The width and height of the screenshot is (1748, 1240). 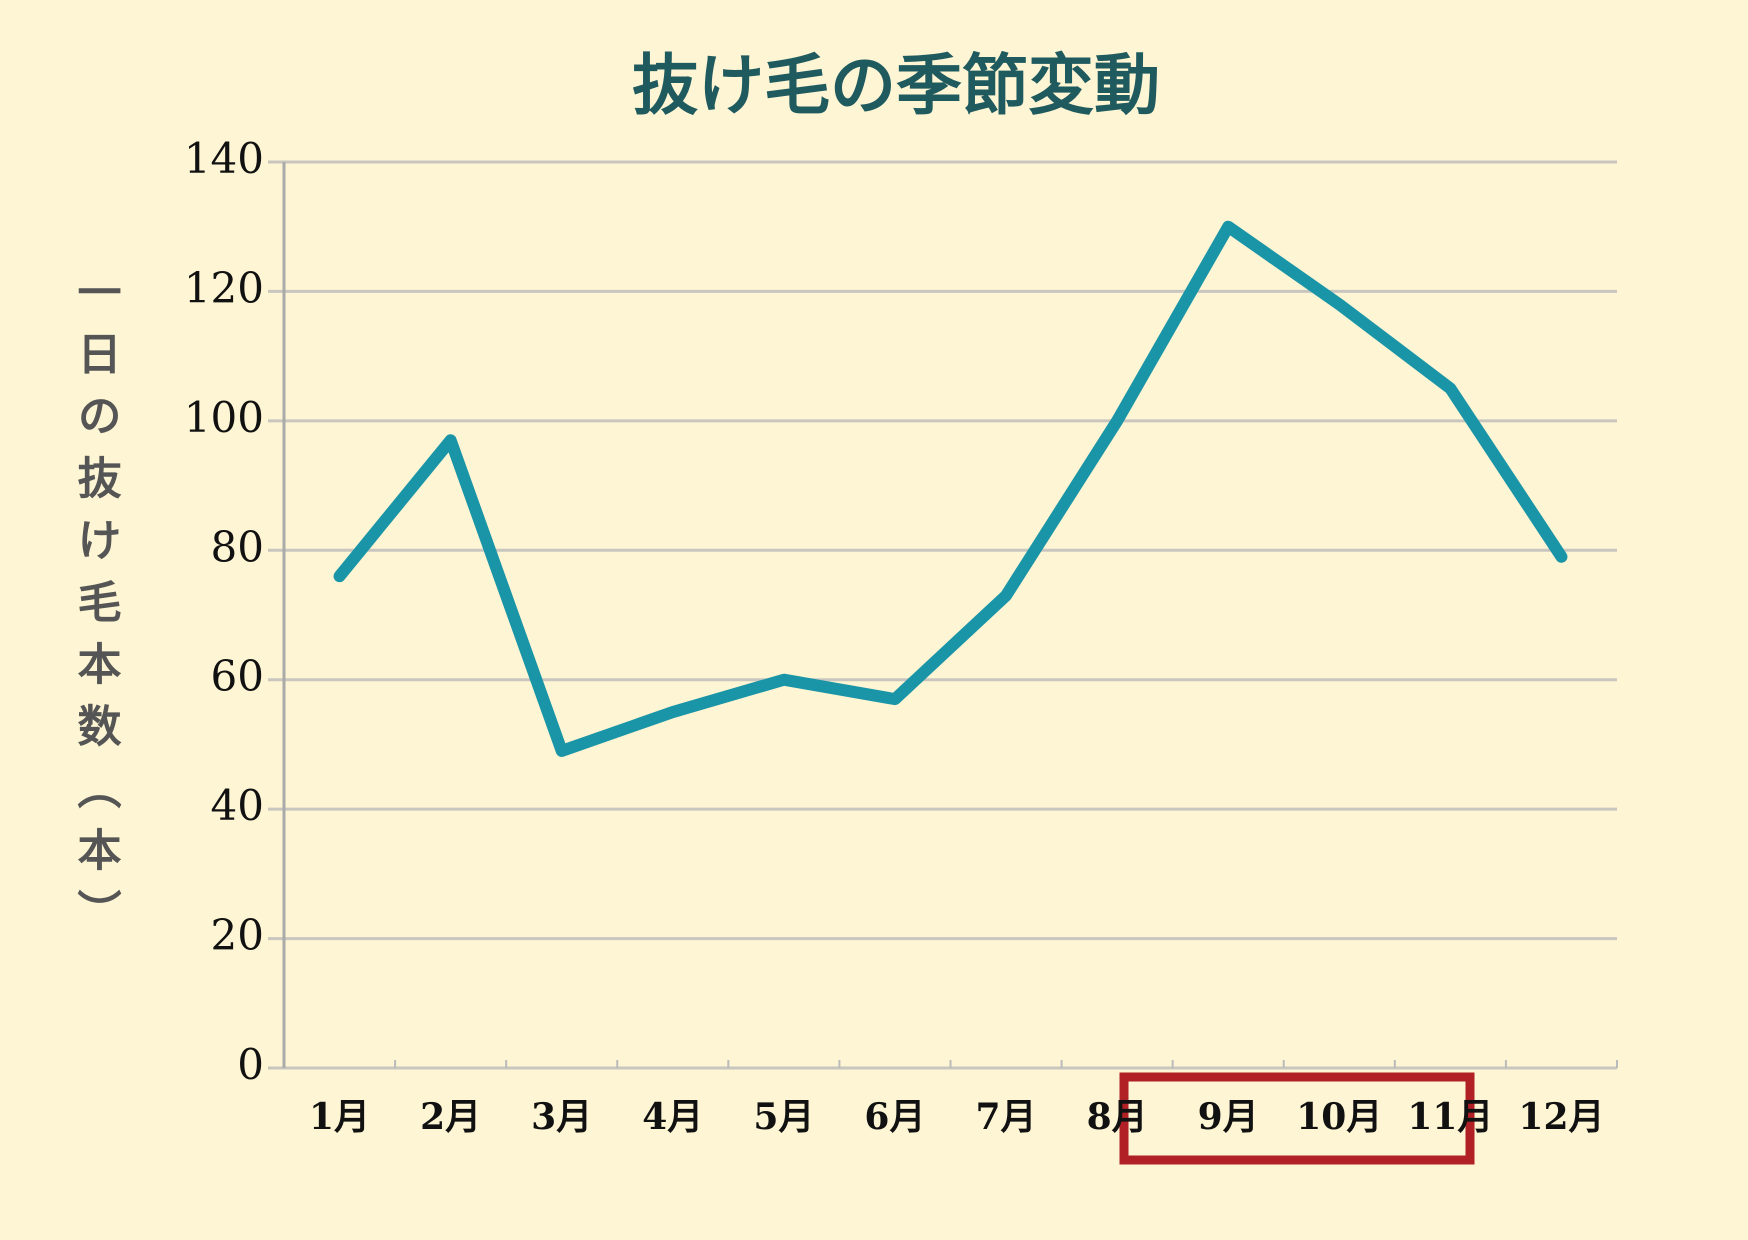 What do you see at coordinates (224, 158) in the screenshot?
I see `y-tick-label: 140` at bounding box center [224, 158].